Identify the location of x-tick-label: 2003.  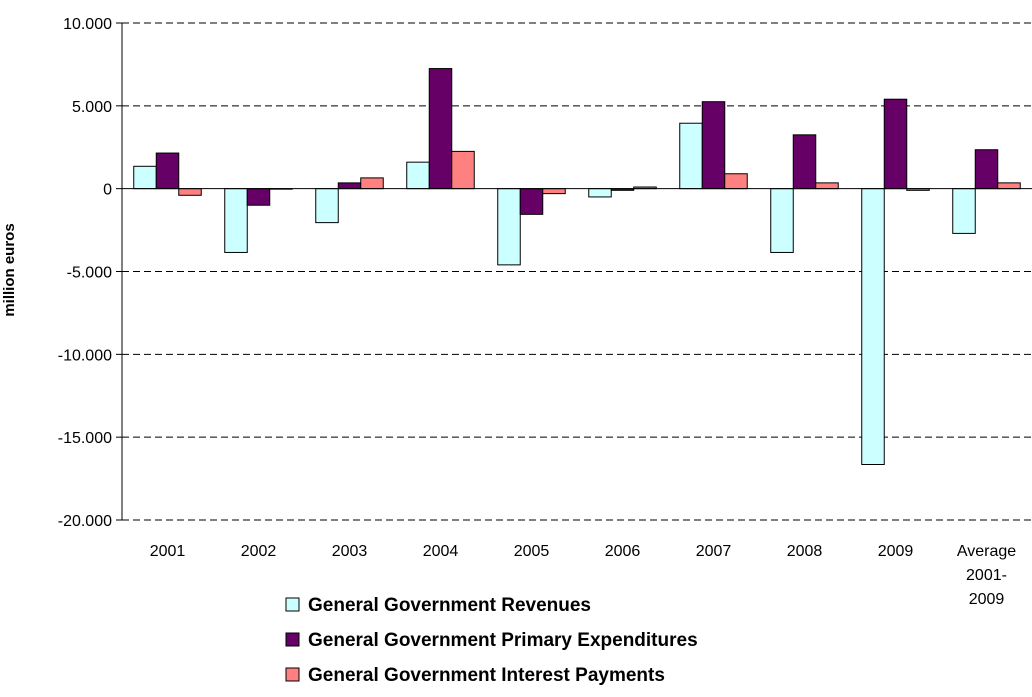
(350, 551).